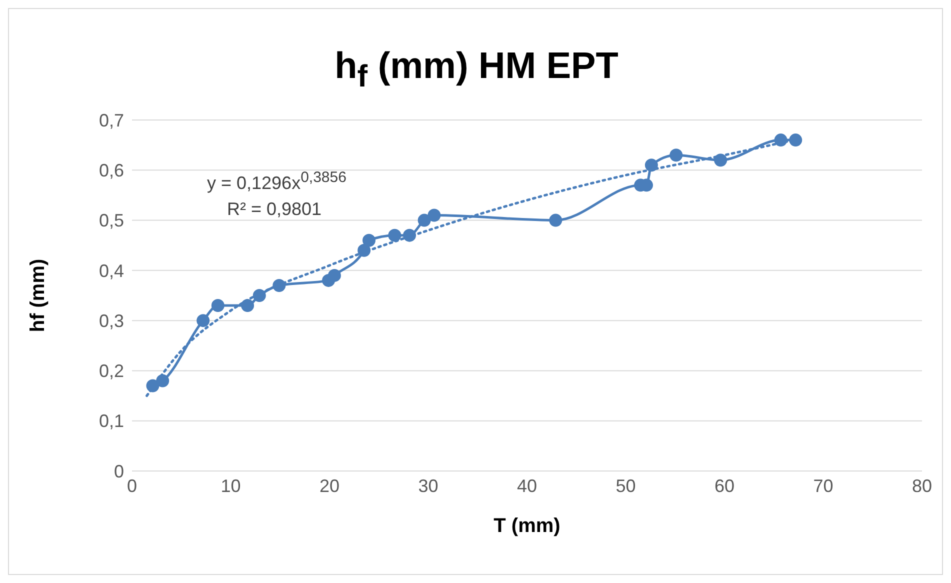  I want to click on y-tick-label: 0,6, so click(111, 170).